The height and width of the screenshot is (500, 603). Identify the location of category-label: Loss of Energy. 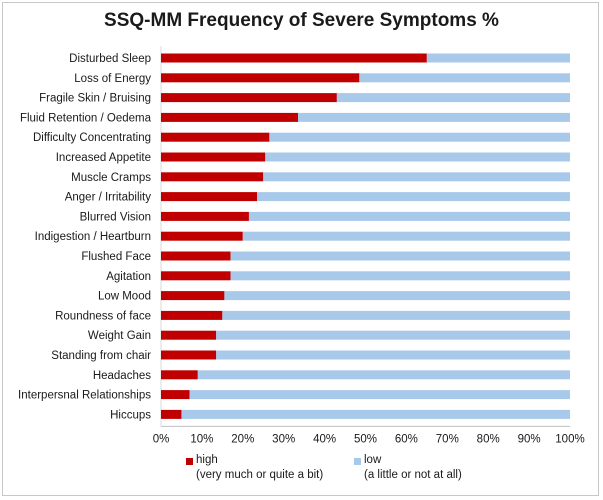
(112, 79).